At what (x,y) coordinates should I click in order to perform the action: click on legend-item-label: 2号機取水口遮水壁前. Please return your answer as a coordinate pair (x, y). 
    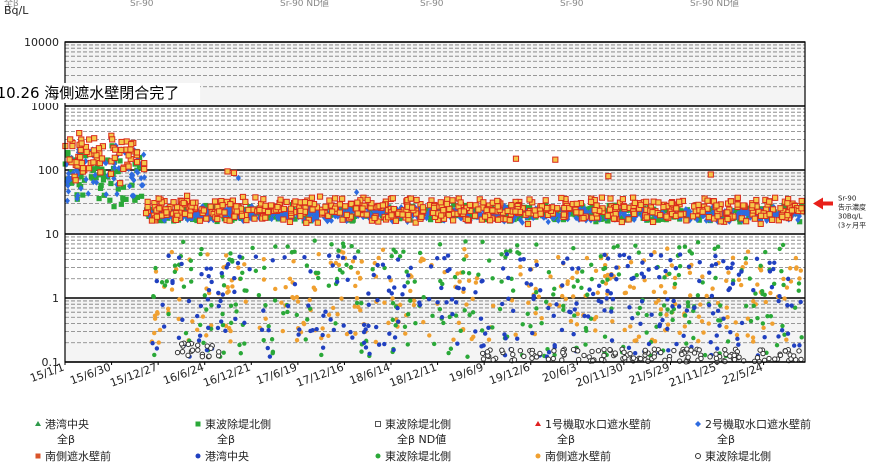
    Looking at the image, I should click on (758, 424).